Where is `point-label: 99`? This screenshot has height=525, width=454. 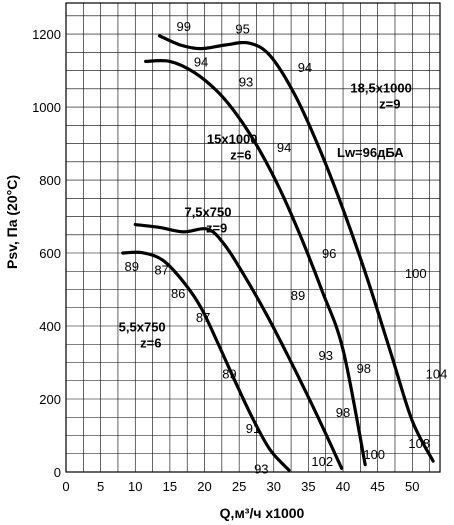
point-label: 99 is located at coordinates (184, 26).